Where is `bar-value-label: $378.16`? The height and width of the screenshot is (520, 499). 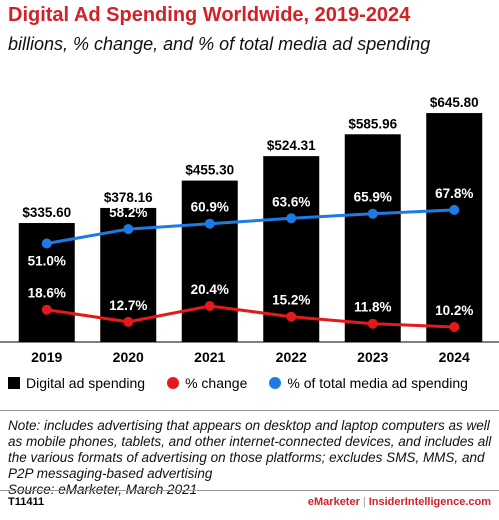
bar-value-label: $378.16 is located at coordinates (128, 197).